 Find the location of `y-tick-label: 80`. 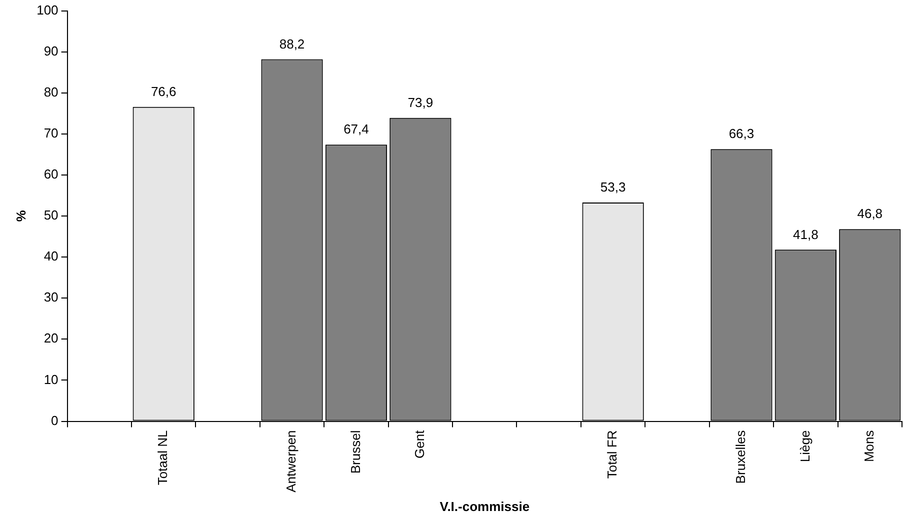

y-tick-label: 80 is located at coordinates (51, 92).